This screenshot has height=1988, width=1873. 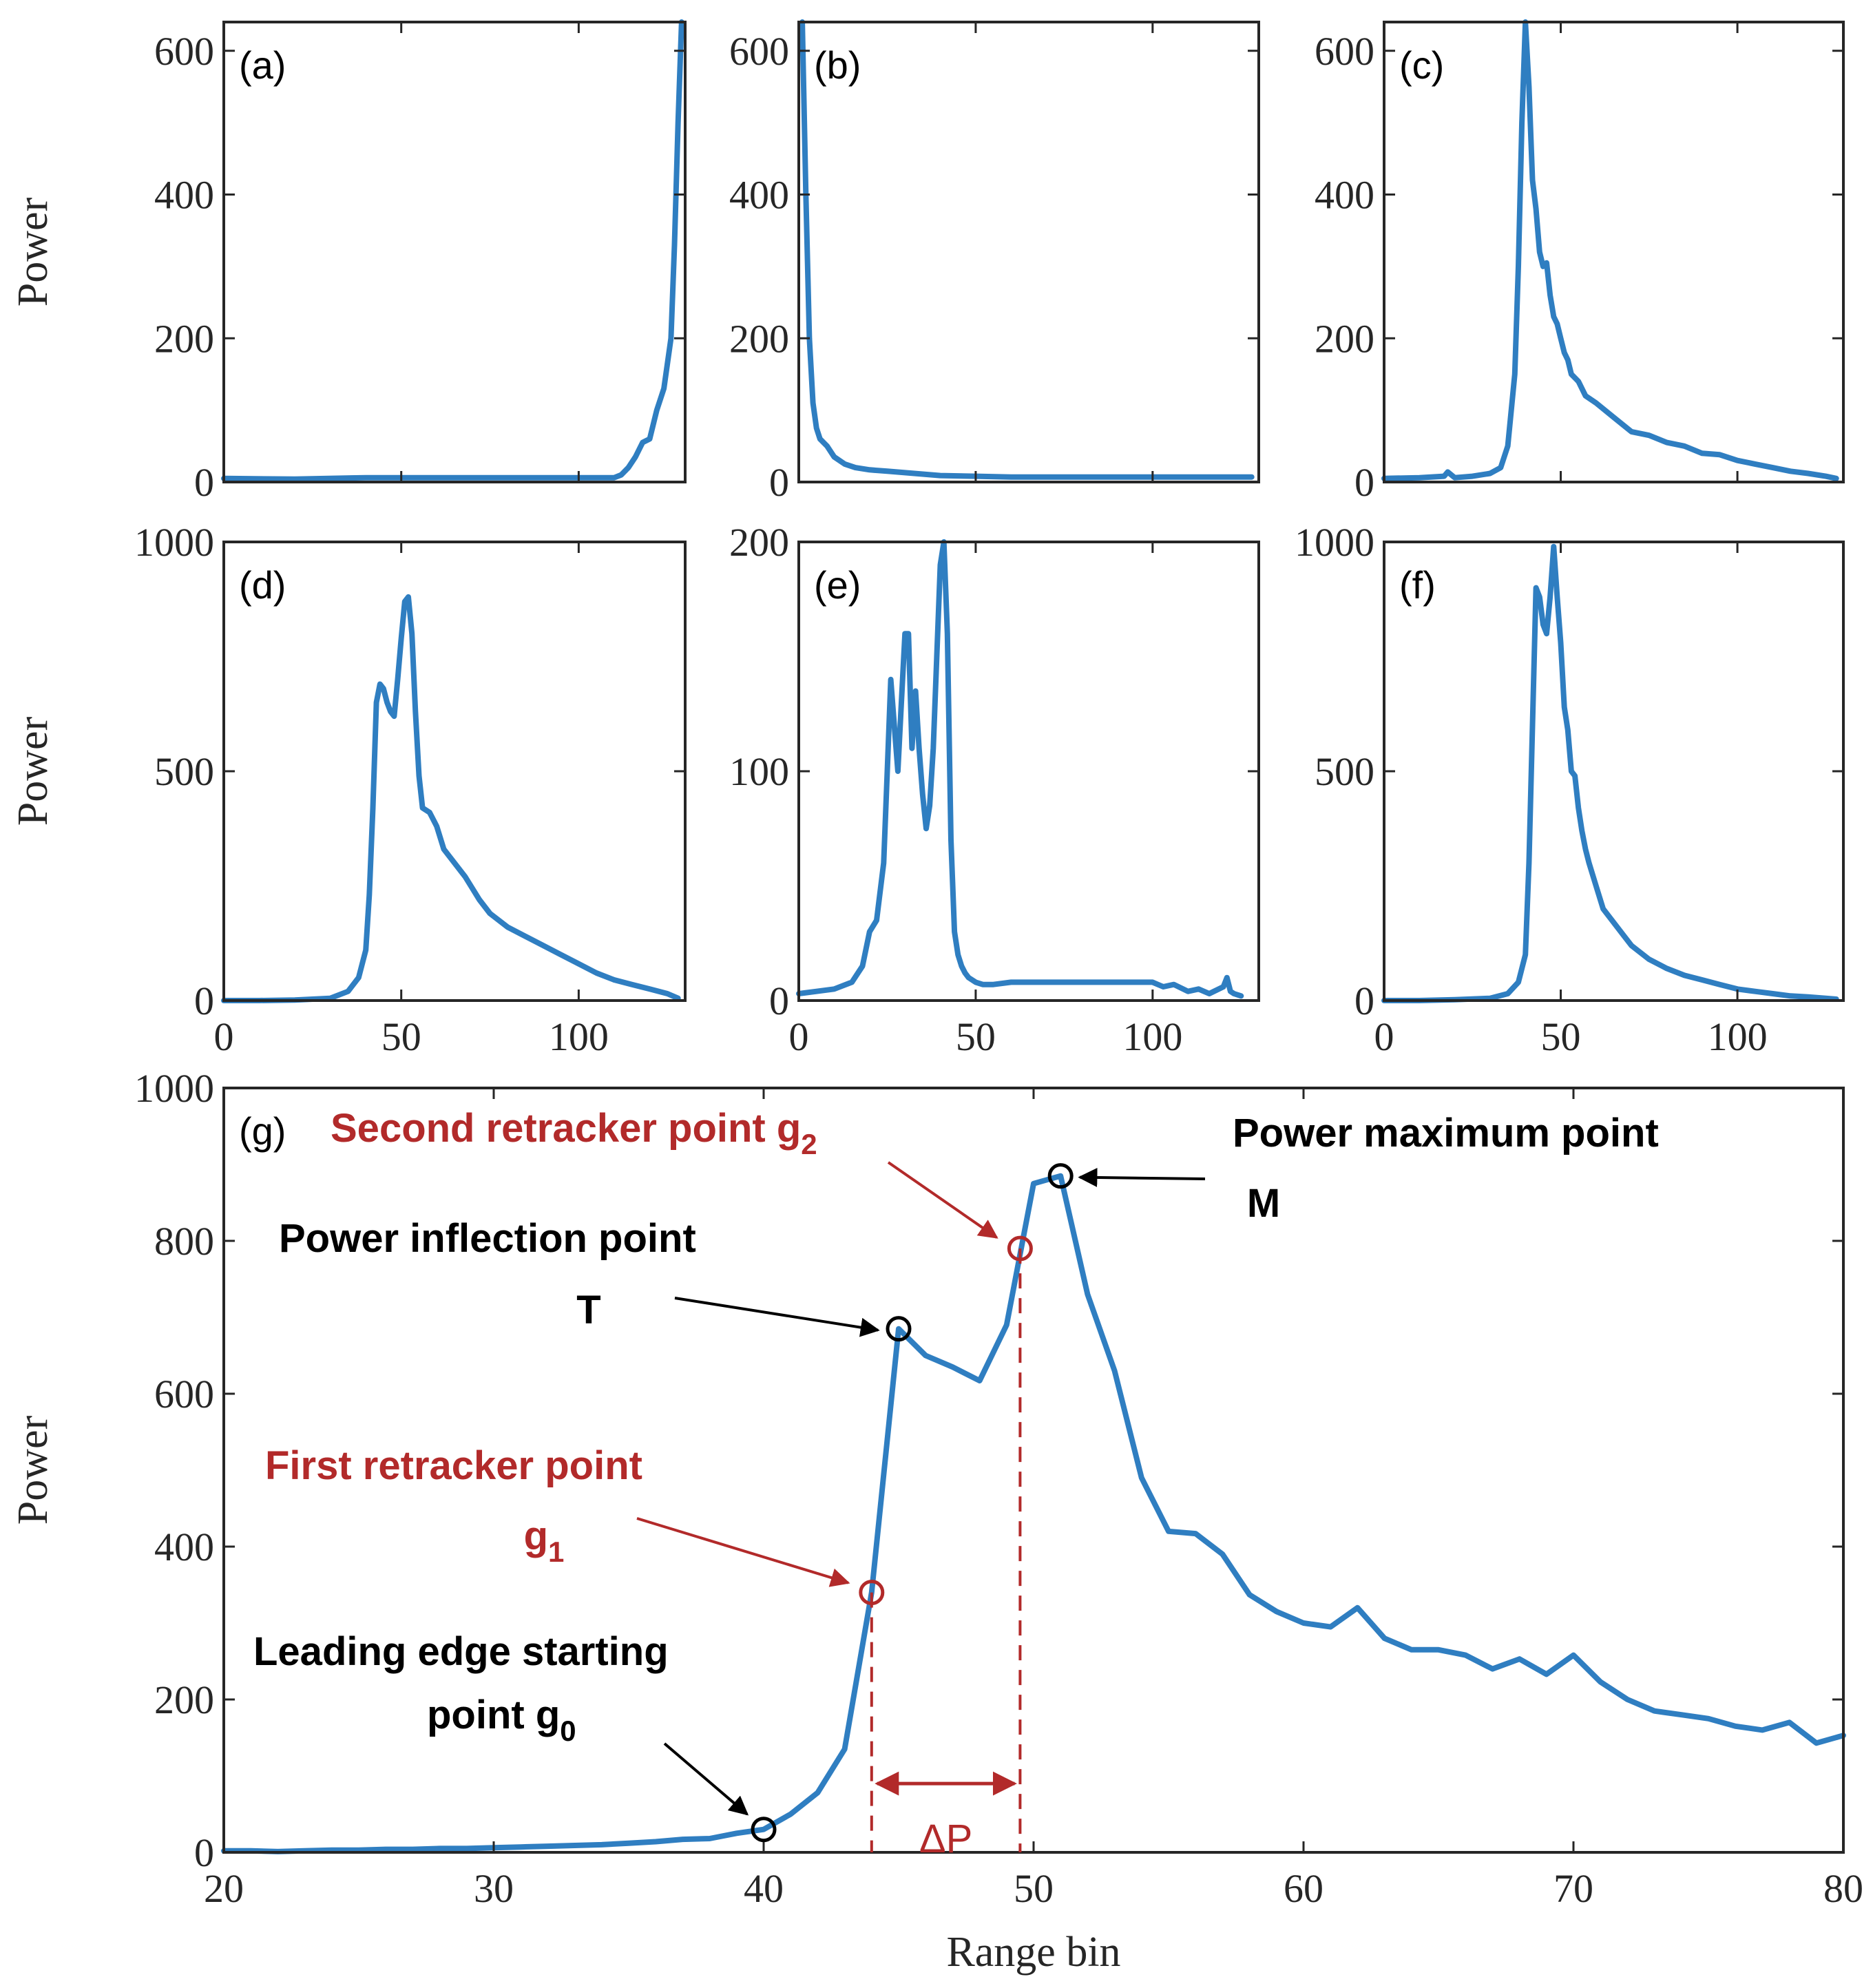 What do you see at coordinates (872, 1593) in the screenshot?
I see `first-retracker-marker` at bounding box center [872, 1593].